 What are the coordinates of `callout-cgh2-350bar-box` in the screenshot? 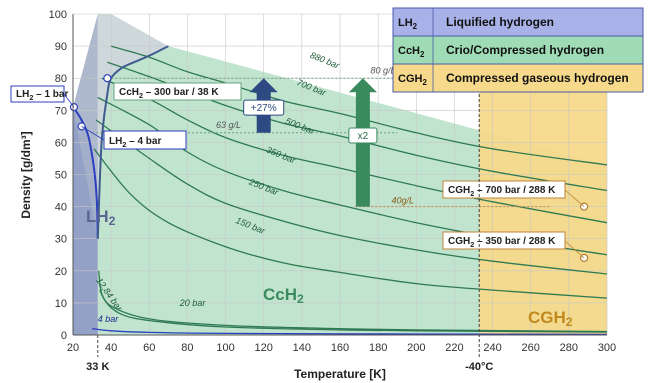 It's located at (504, 240).